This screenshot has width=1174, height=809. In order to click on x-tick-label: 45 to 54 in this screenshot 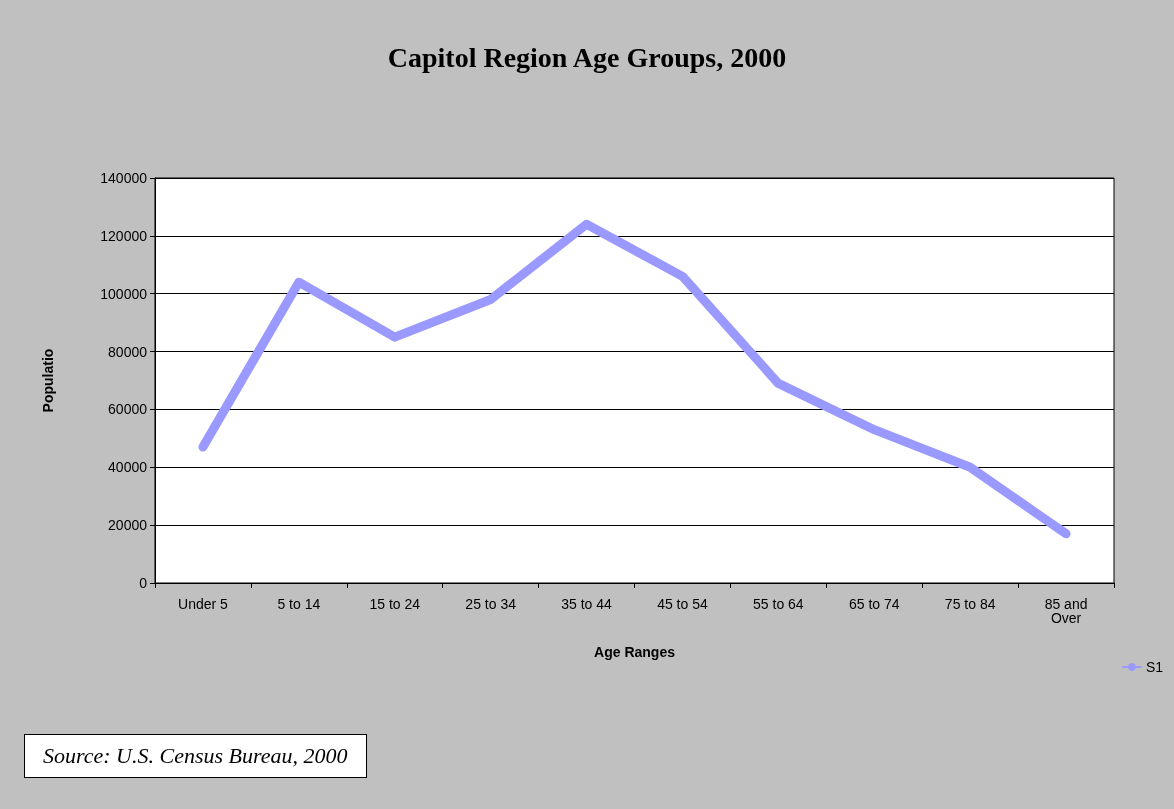, I will do `click(682, 604)`.